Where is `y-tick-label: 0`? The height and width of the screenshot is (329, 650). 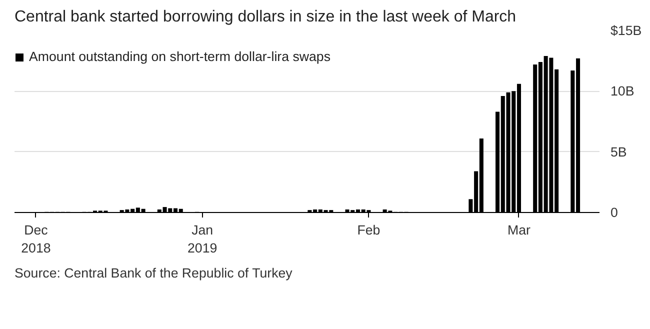 y-tick-label: 0 is located at coordinates (614, 212).